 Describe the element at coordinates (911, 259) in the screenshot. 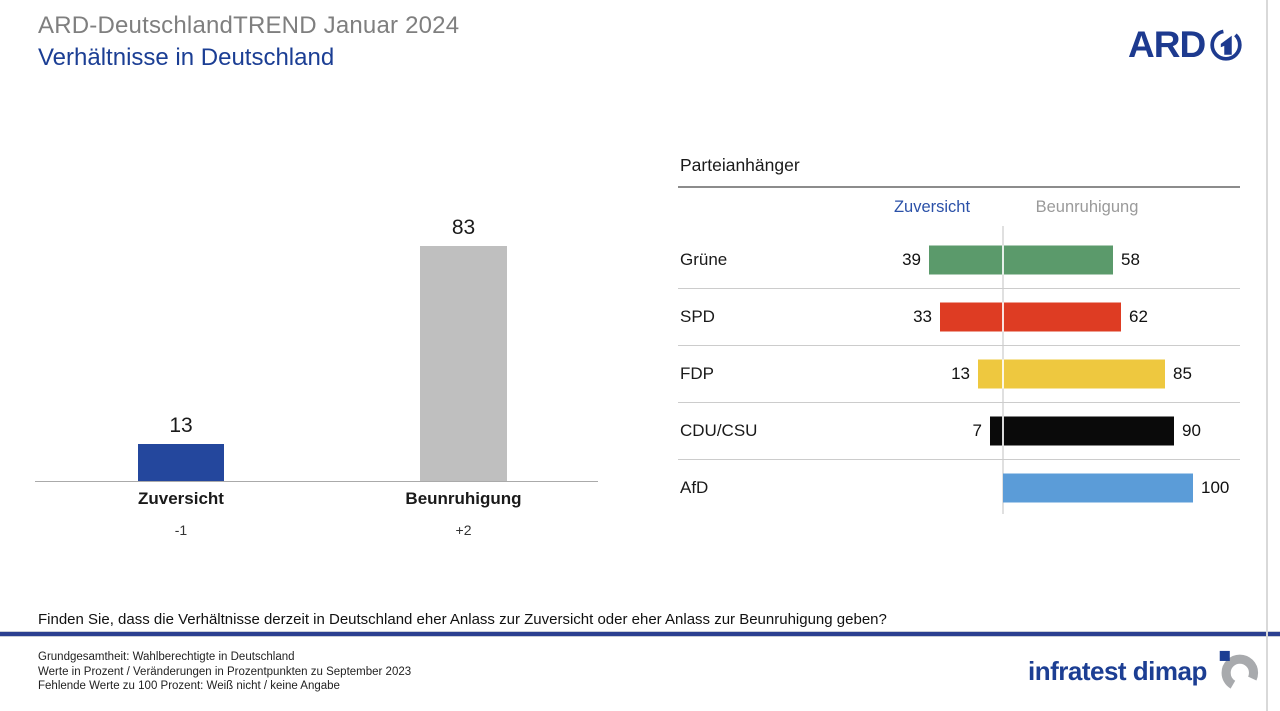

I see `value-zuversicht: 39` at that location.